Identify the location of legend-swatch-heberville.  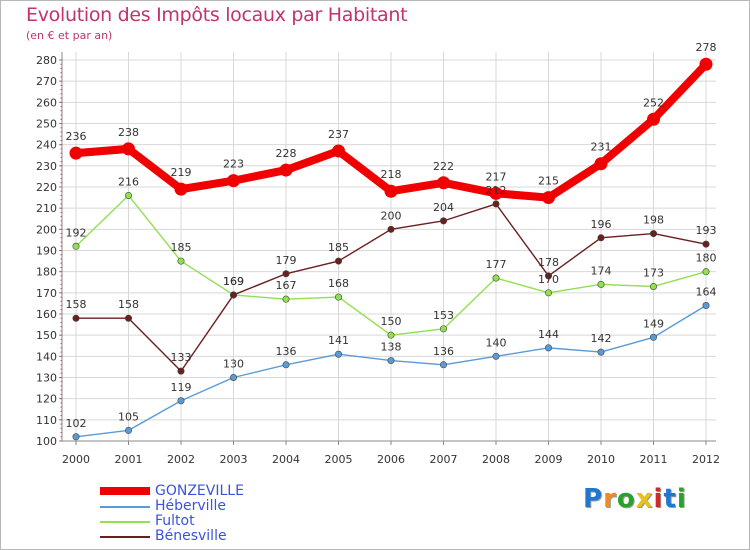
(125, 507).